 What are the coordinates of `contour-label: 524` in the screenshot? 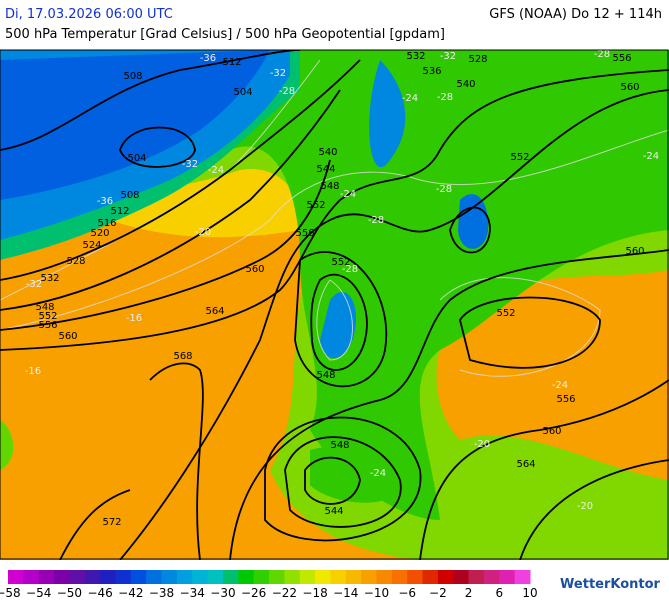 It's located at (91, 245).